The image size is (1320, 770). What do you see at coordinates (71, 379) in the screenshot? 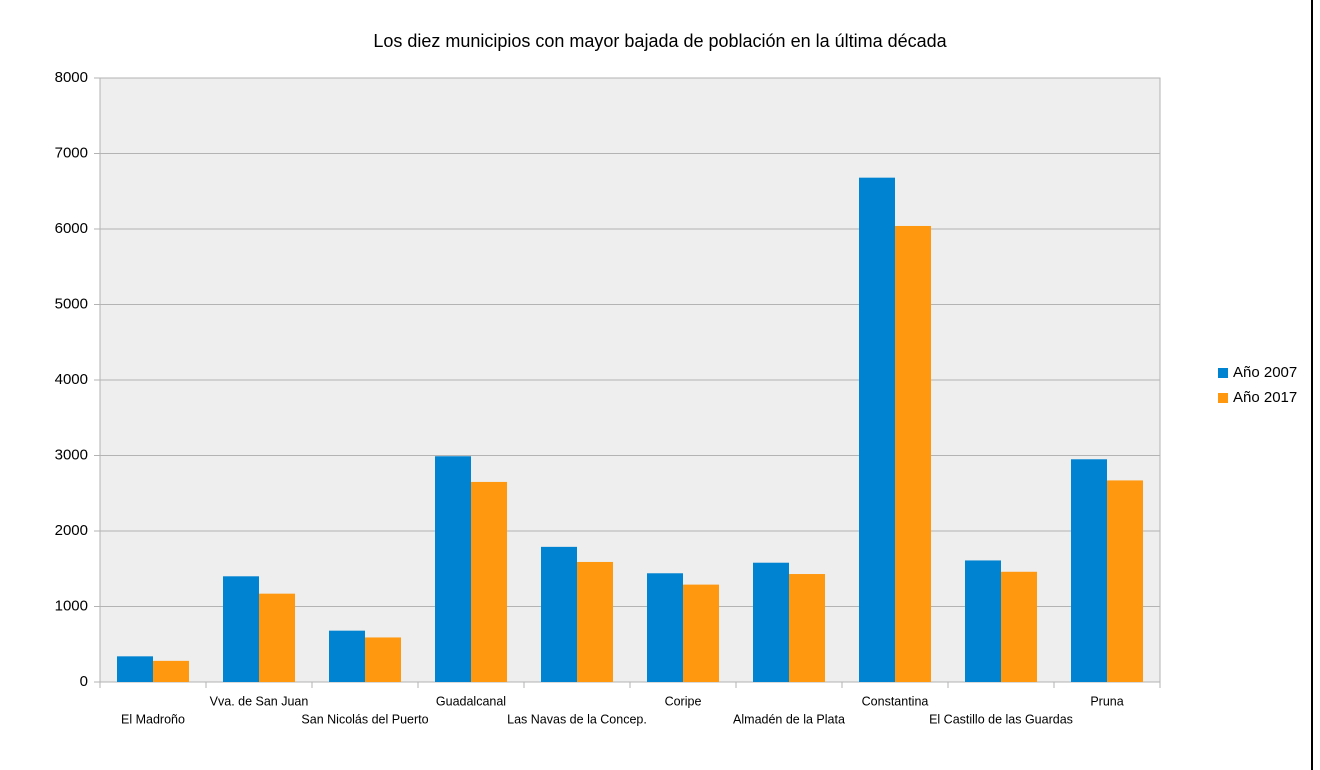
I see `y-tick-label: 4000` at bounding box center [71, 379].